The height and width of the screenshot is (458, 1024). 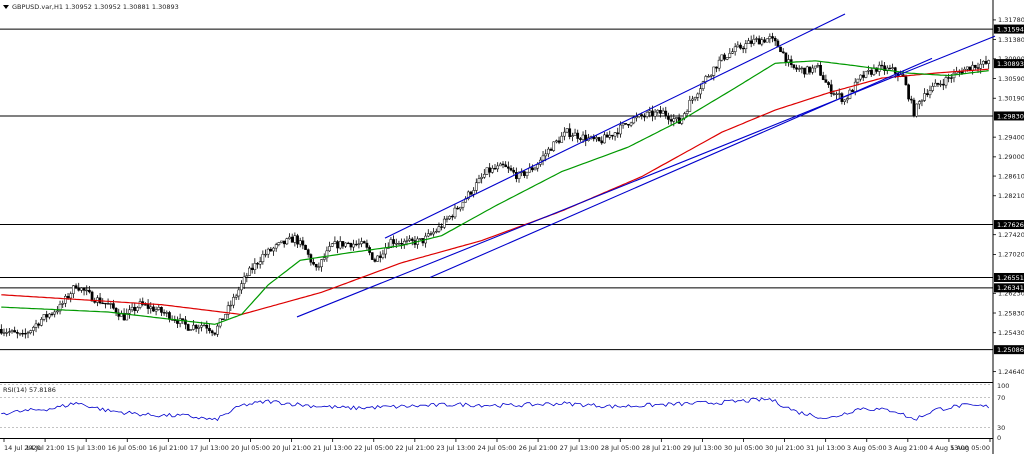 I want to click on collapse-triangle-icon, so click(x=6, y=7).